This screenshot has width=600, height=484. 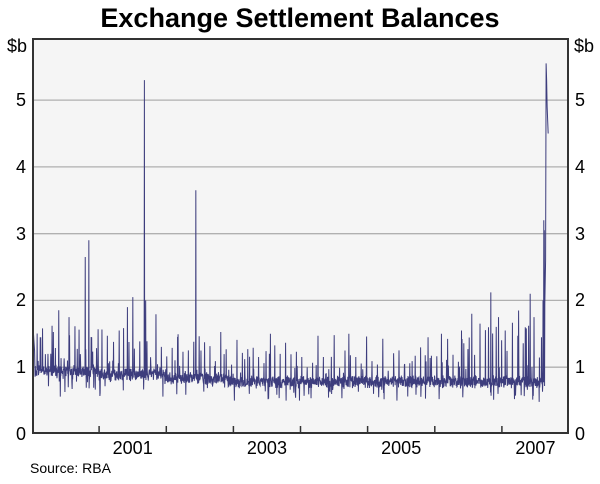 What do you see at coordinates (20, 233) in the screenshot?
I see `y-axis-label-left-3: 3` at bounding box center [20, 233].